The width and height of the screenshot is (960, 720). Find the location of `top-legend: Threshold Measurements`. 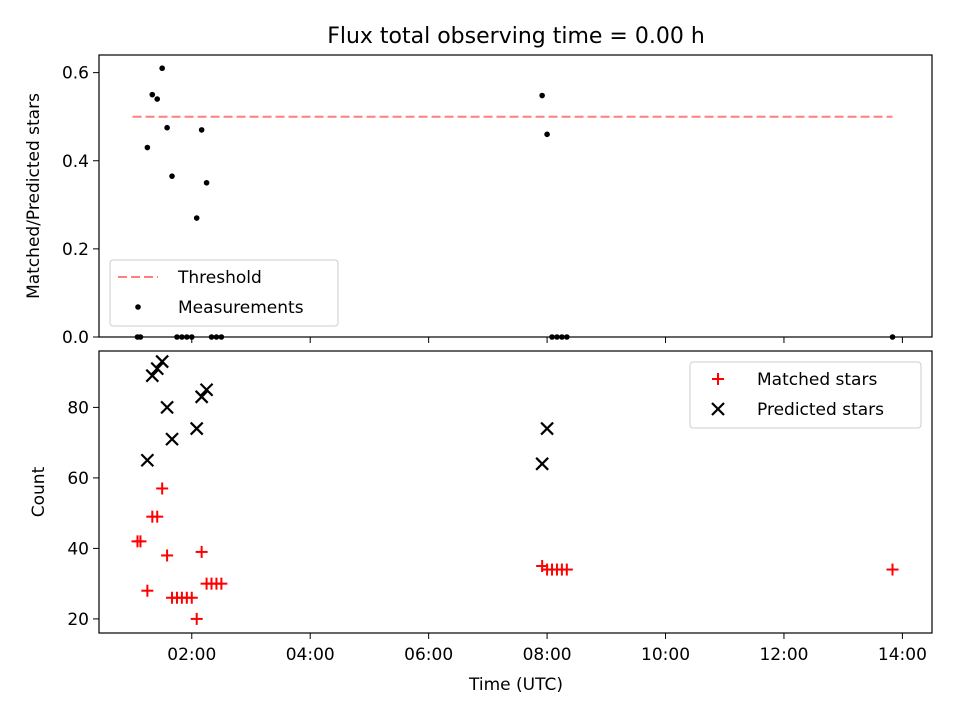

top-legend: Threshold Measurements is located at coordinates (224, 293).